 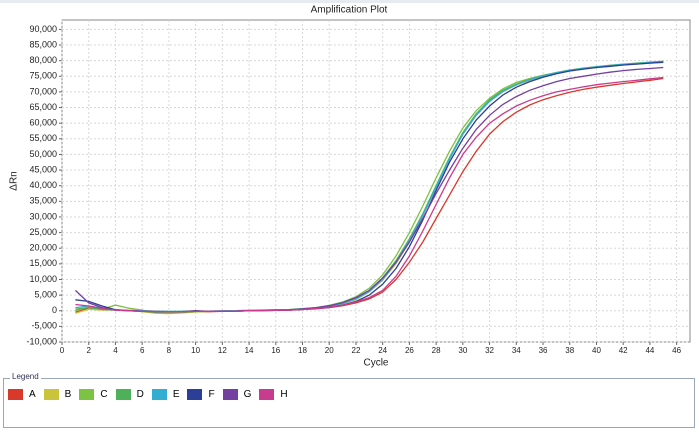 What do you see at coordinates (329, 350) in the screenshot?
I see `x-tick-label: 20` at bounding box center [329, 350].